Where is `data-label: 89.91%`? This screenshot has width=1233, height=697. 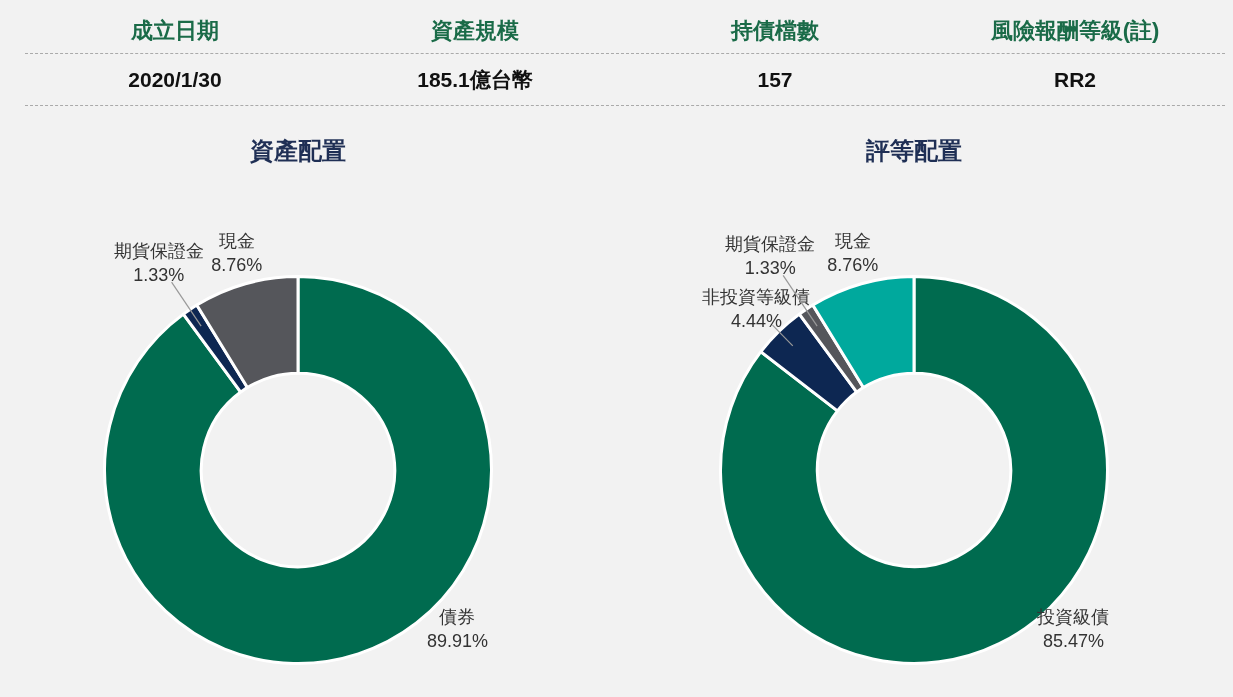 data-label: 89.91% is located at coordinates (457, 641).